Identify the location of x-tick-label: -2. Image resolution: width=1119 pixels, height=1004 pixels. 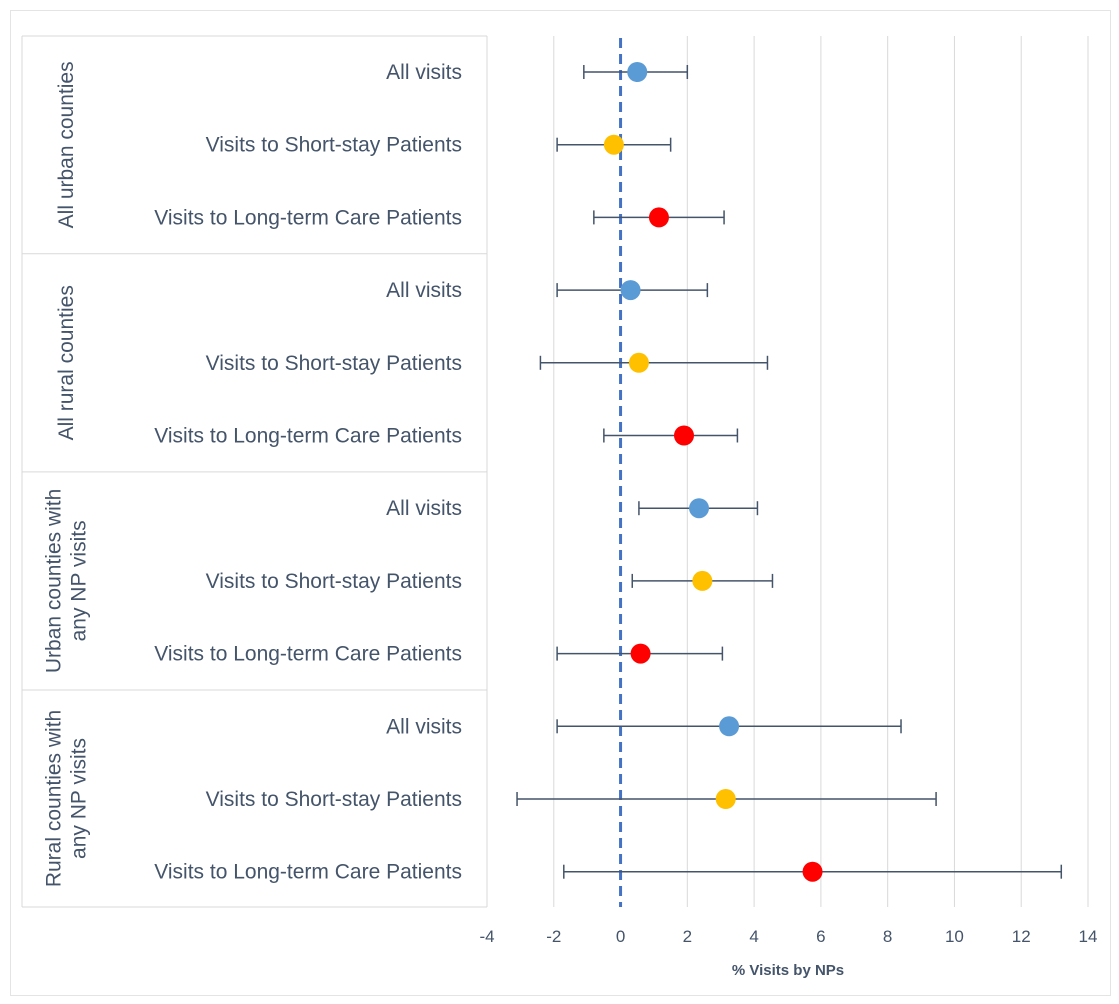
(553, 936).